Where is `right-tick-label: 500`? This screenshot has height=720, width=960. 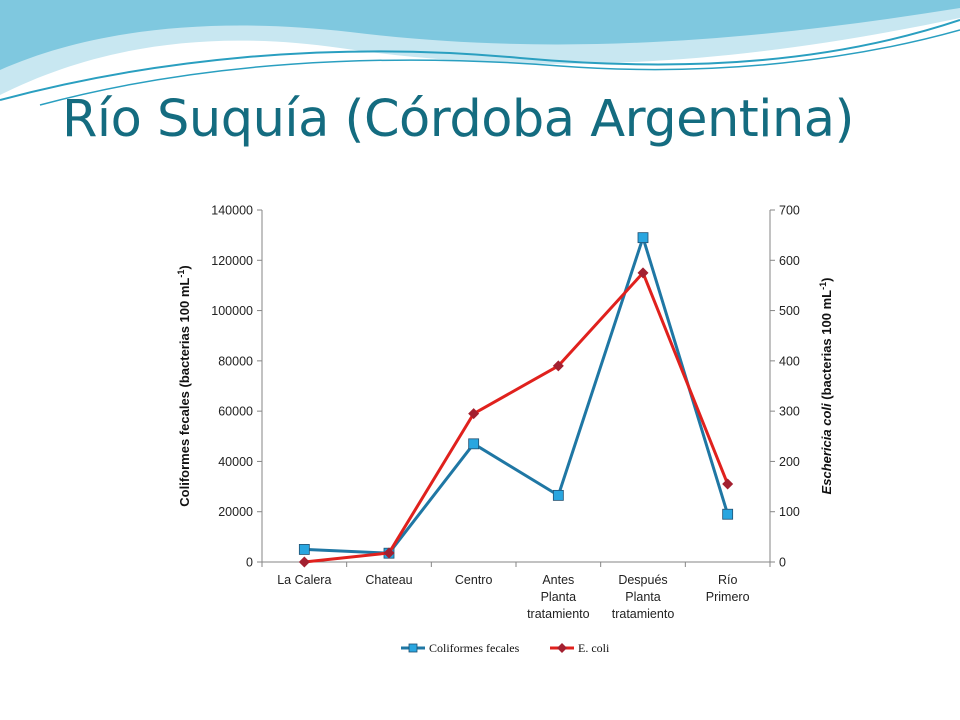 right-tick-label: 500 is located at coordinates (789, 311).